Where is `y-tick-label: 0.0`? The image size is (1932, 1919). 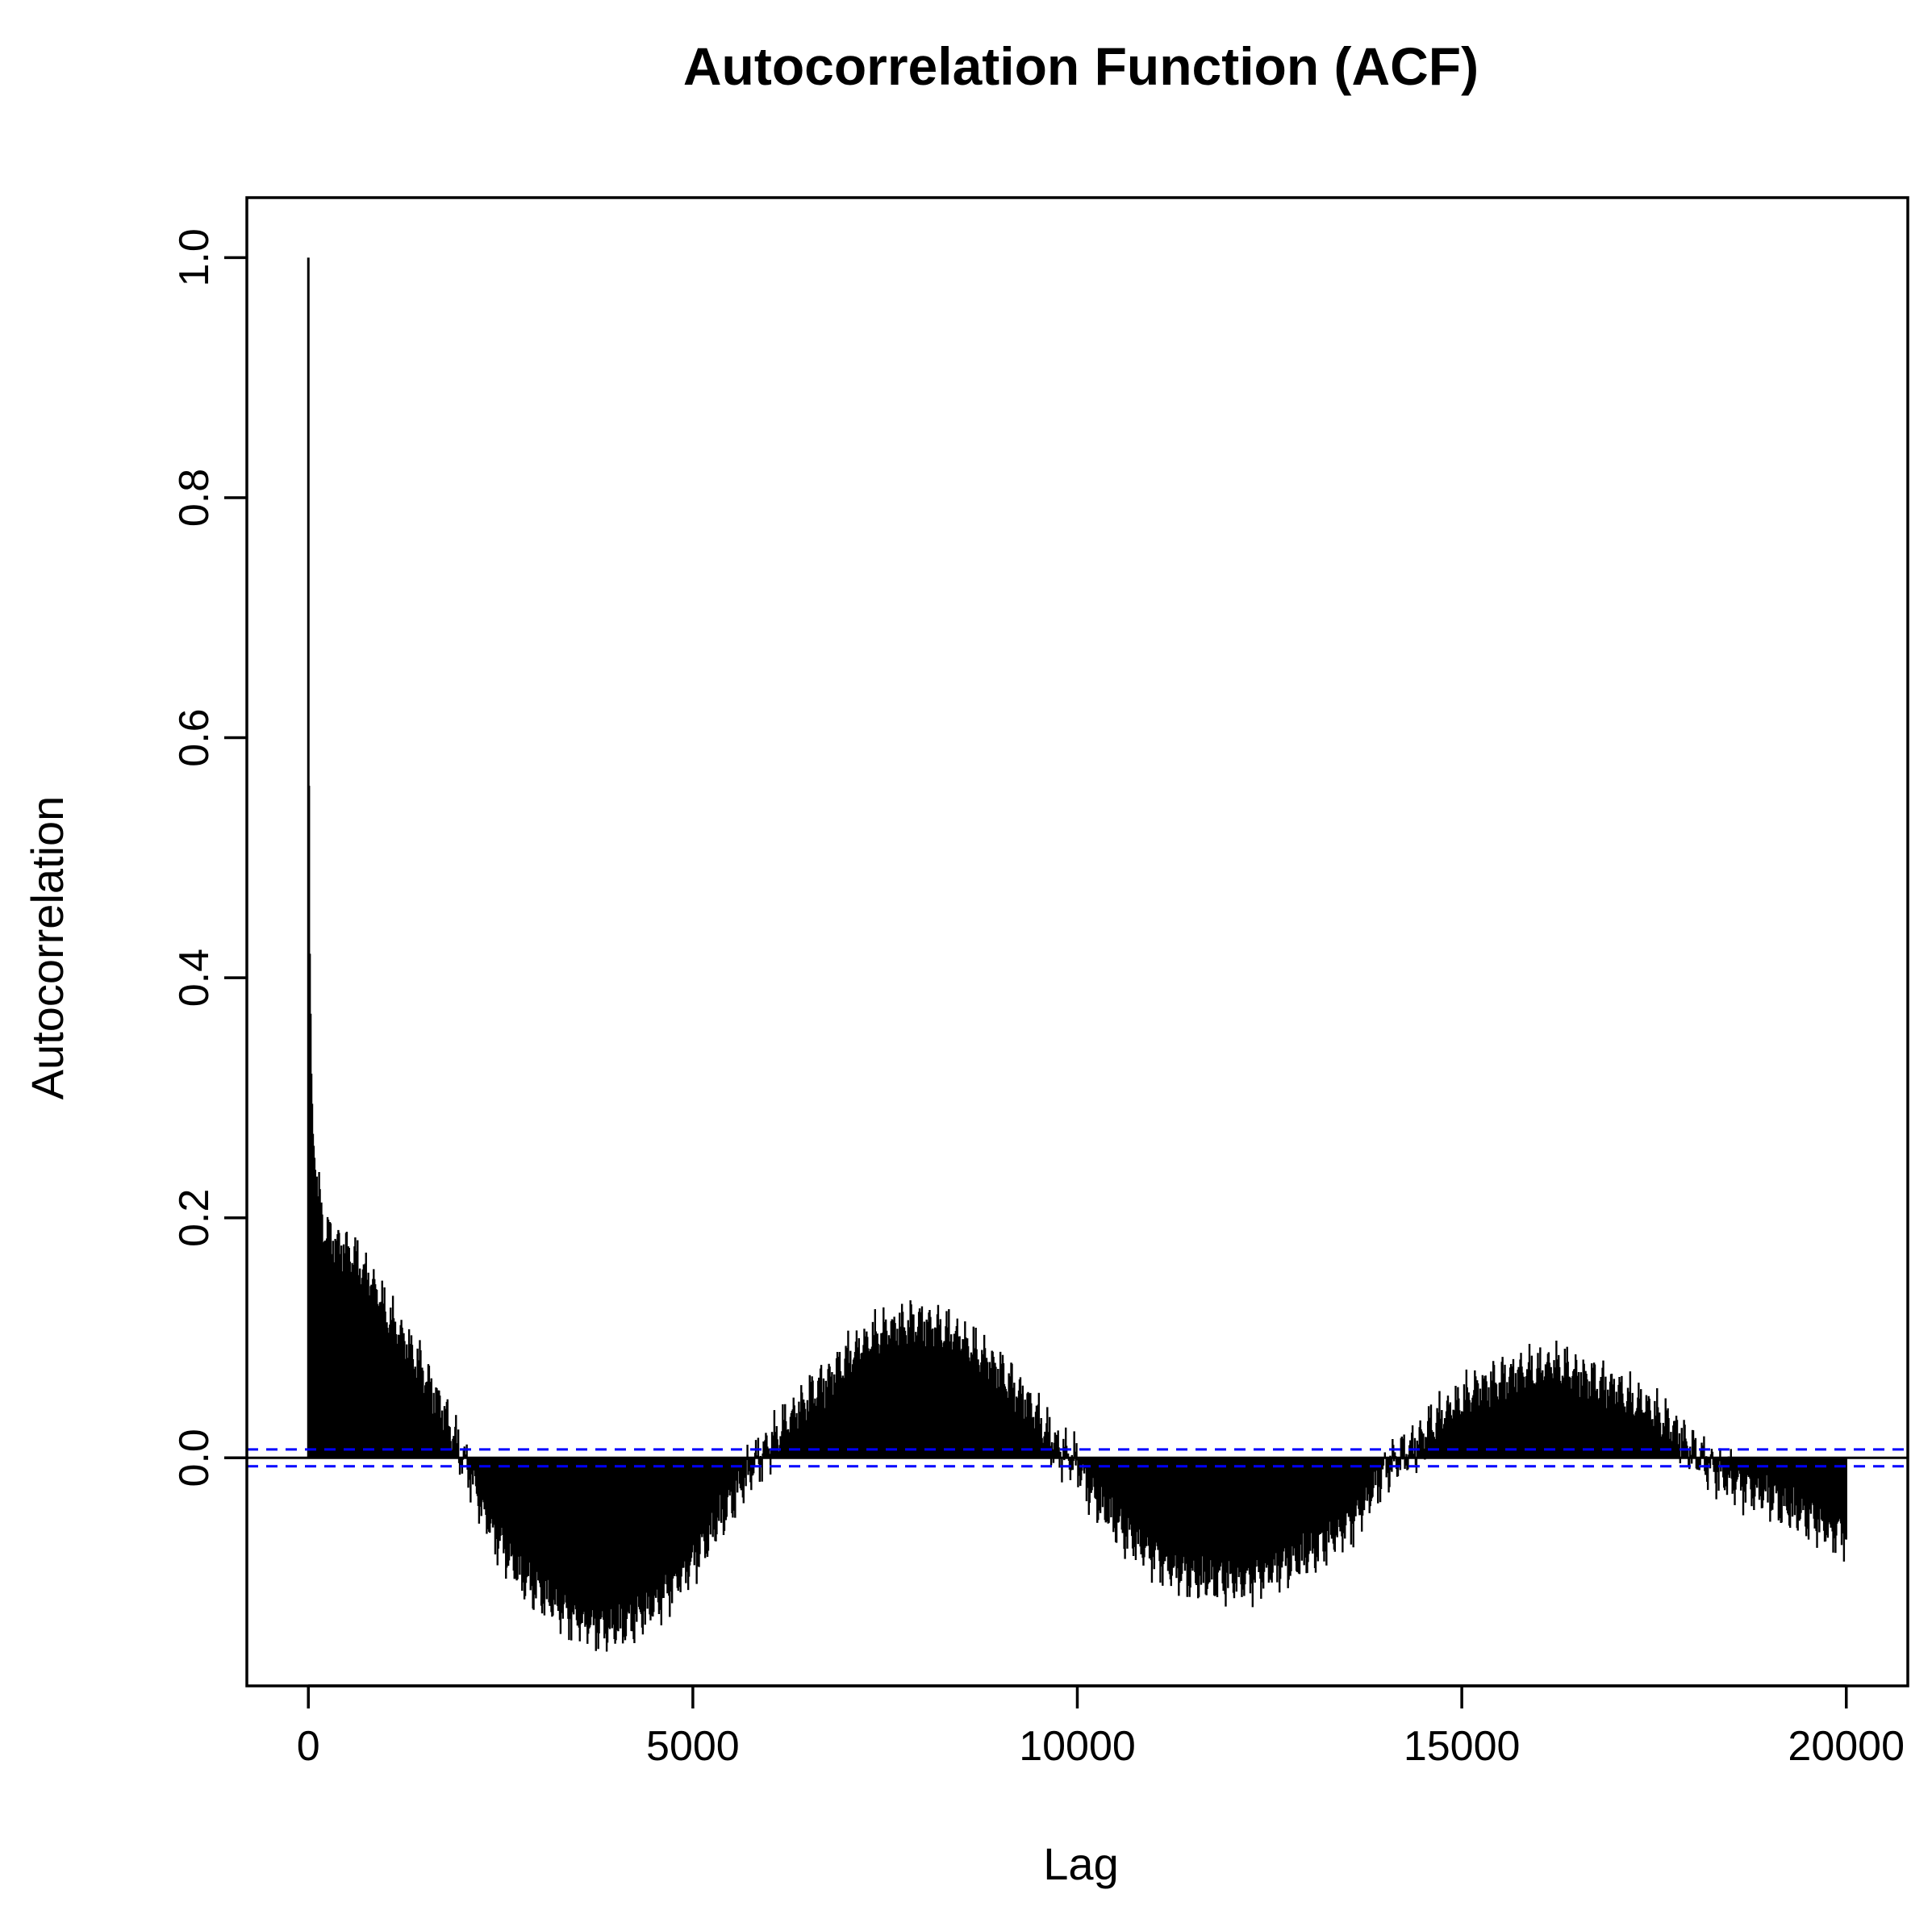
y-tick-label: 0.0 is located at coordinates (194, 1458).